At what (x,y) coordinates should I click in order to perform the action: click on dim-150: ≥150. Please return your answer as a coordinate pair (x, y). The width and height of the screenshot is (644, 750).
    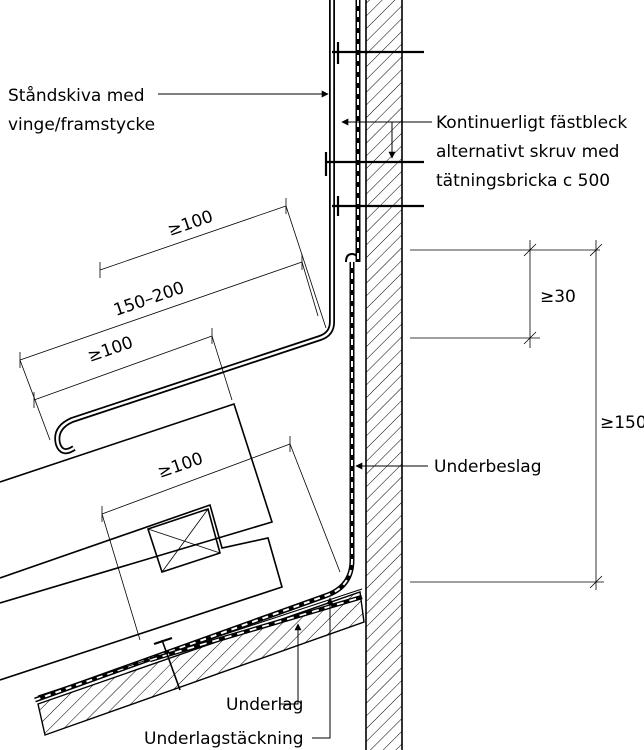
    Looking at the image, I should click on (622, 423).